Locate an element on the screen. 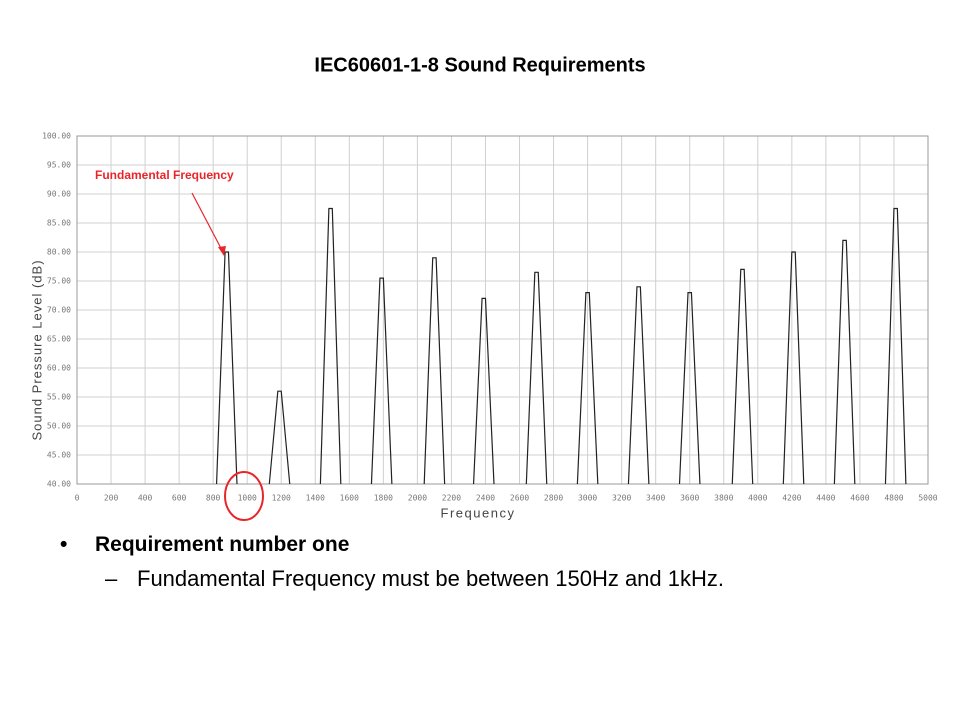 The width and height of the screenshot is (960, 720). y-tick-label: 70.00 is located at coordinates (59, 310).